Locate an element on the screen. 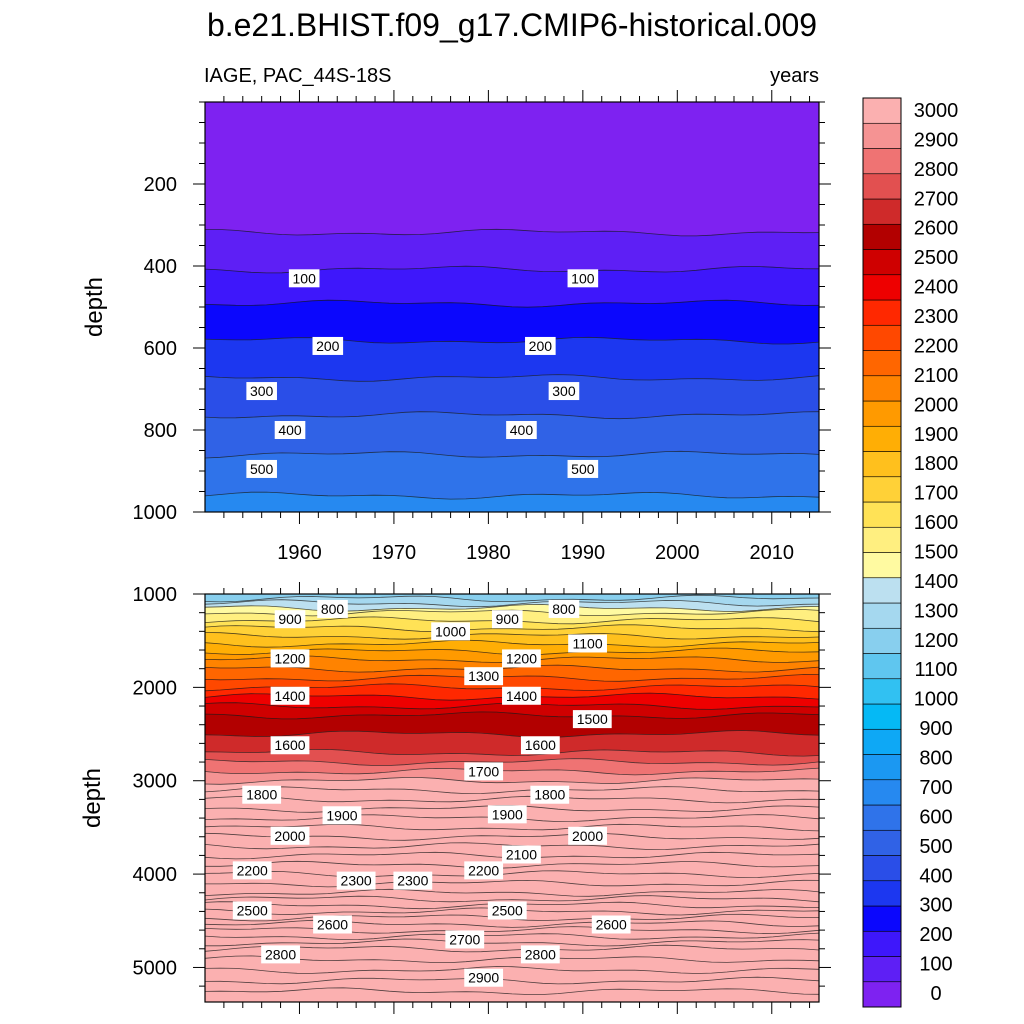  colorbar-tick-label: 100 is located at coordinates (935, 965).